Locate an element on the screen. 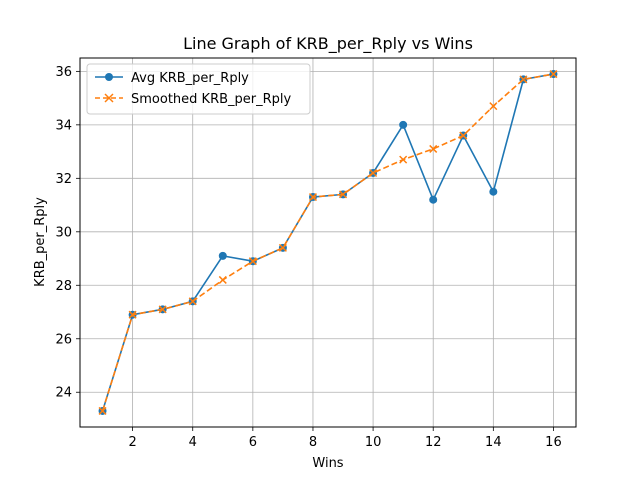 The width and height of the screenshot is (640, 480). y-tick-label: 24 is located at coordinates (63, 393).